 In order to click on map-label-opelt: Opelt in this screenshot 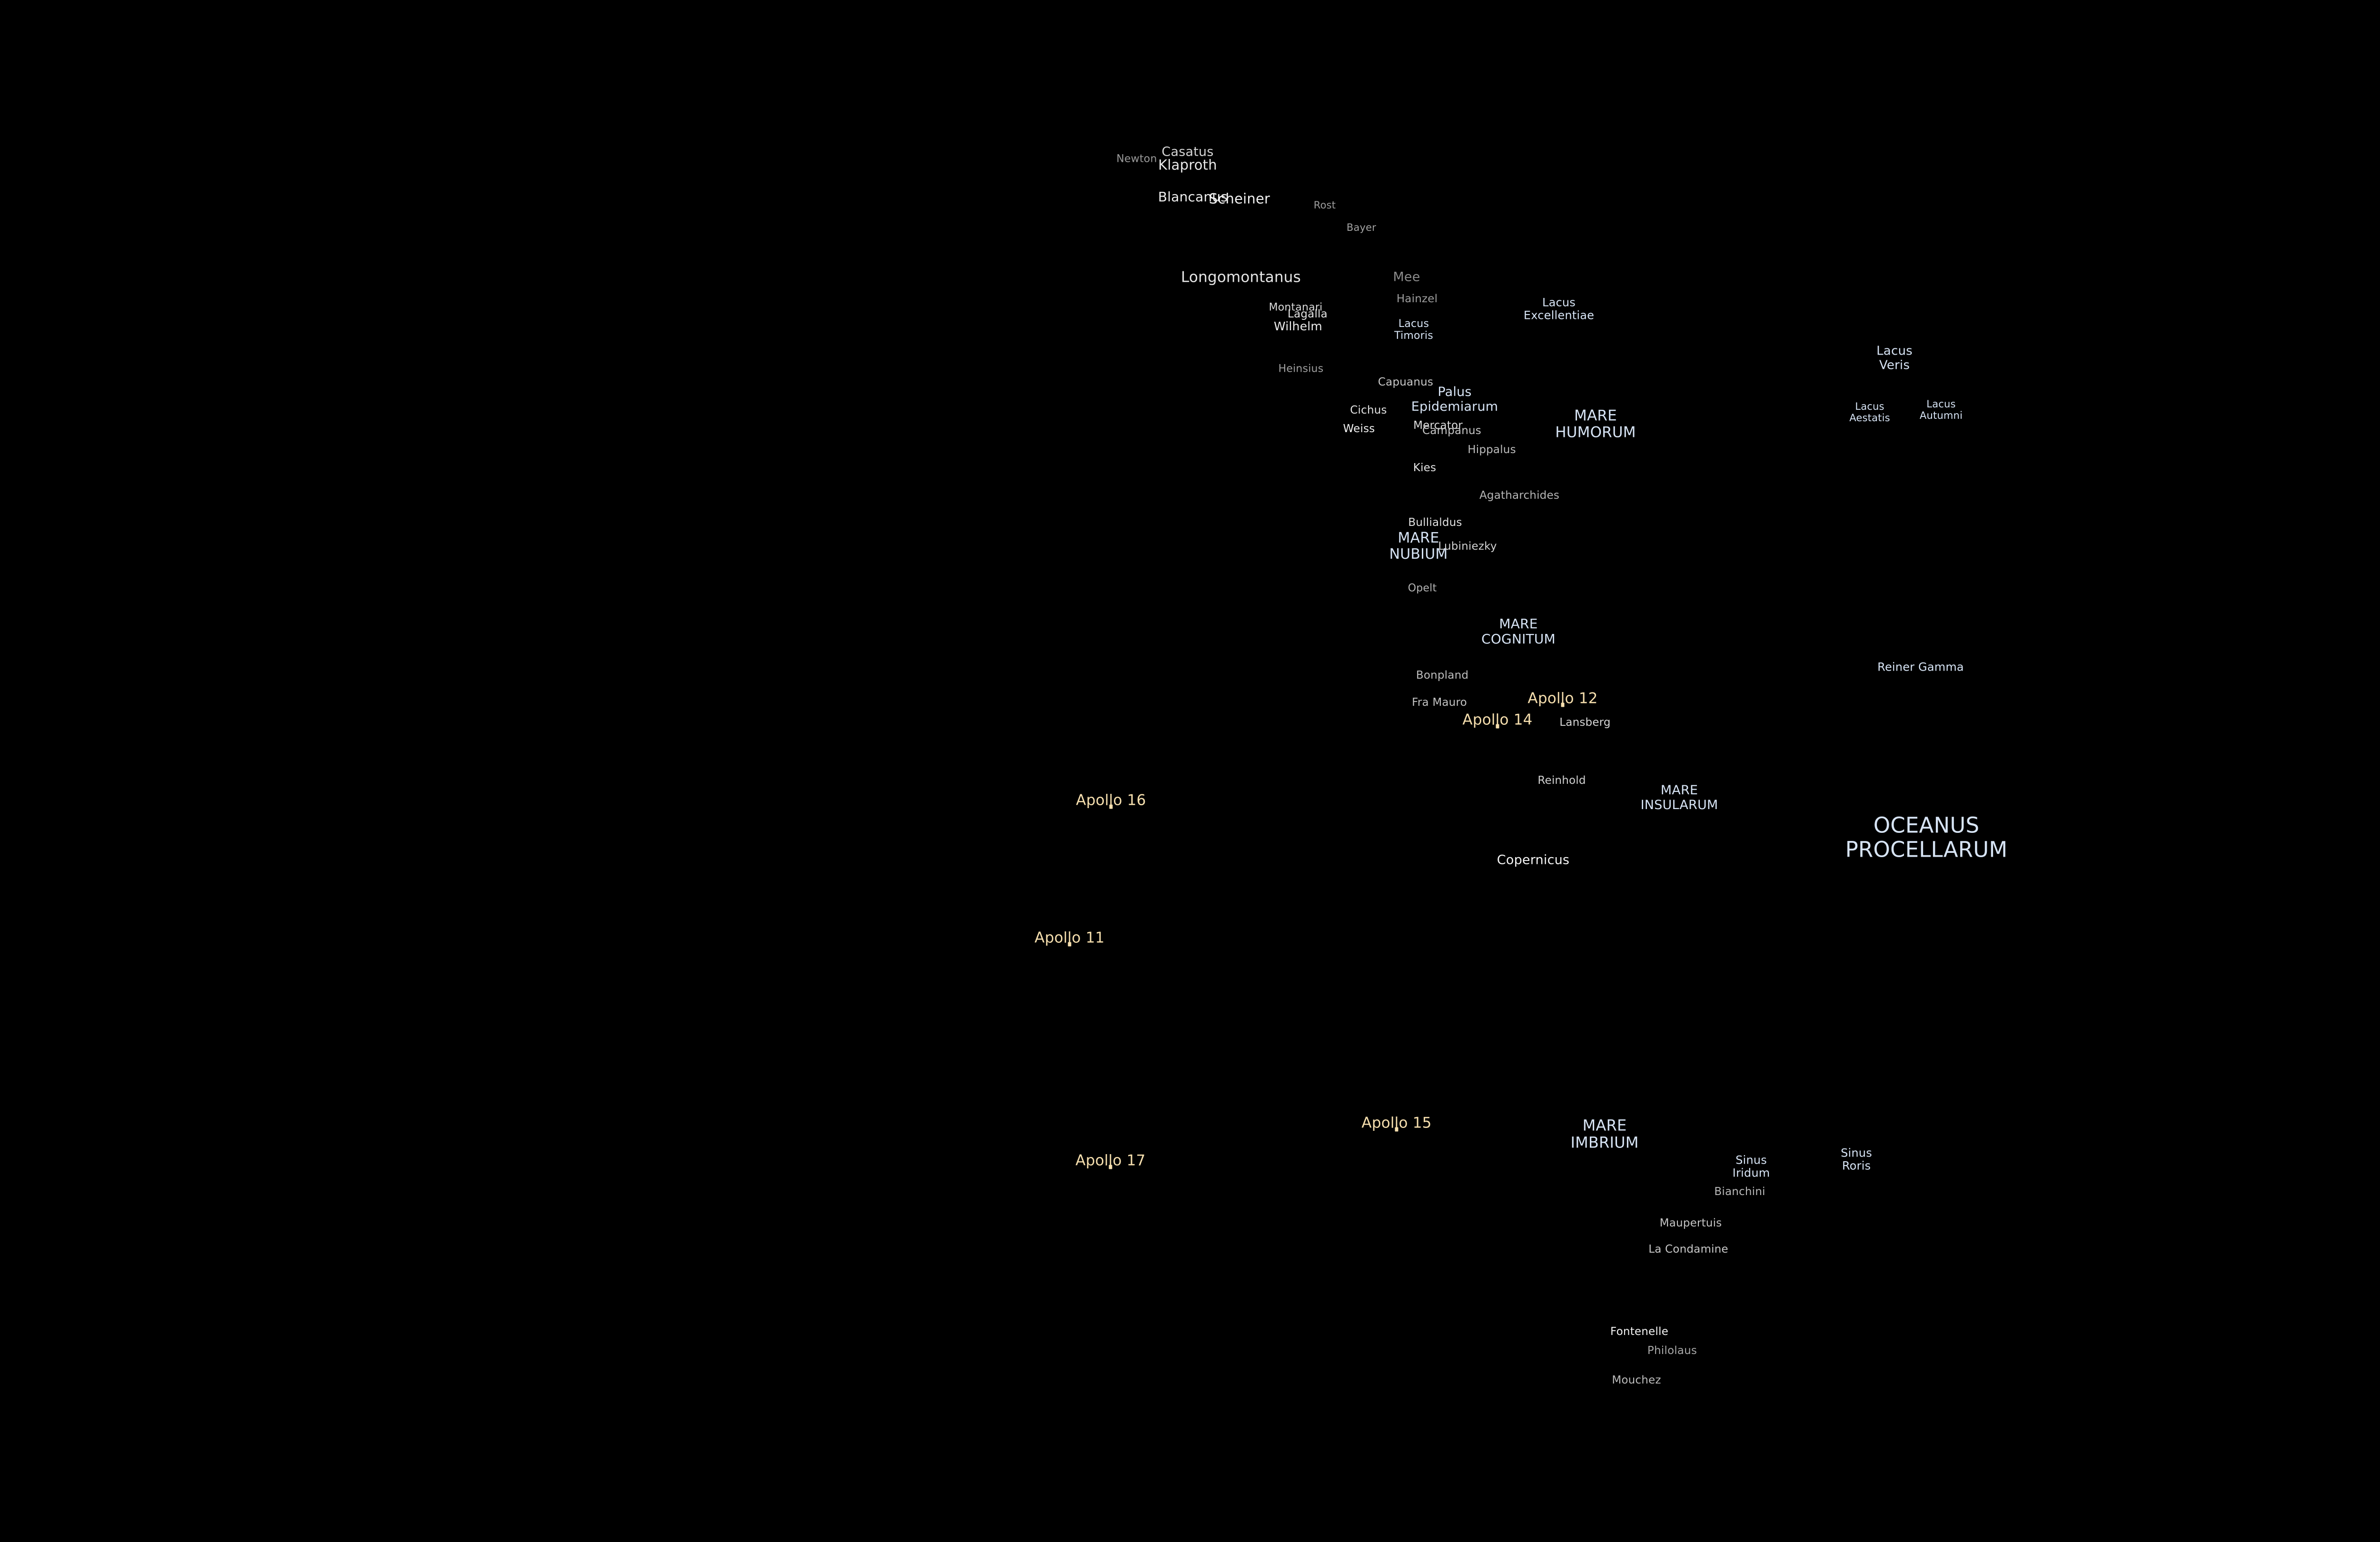, I will do `click(1422, 588)`.